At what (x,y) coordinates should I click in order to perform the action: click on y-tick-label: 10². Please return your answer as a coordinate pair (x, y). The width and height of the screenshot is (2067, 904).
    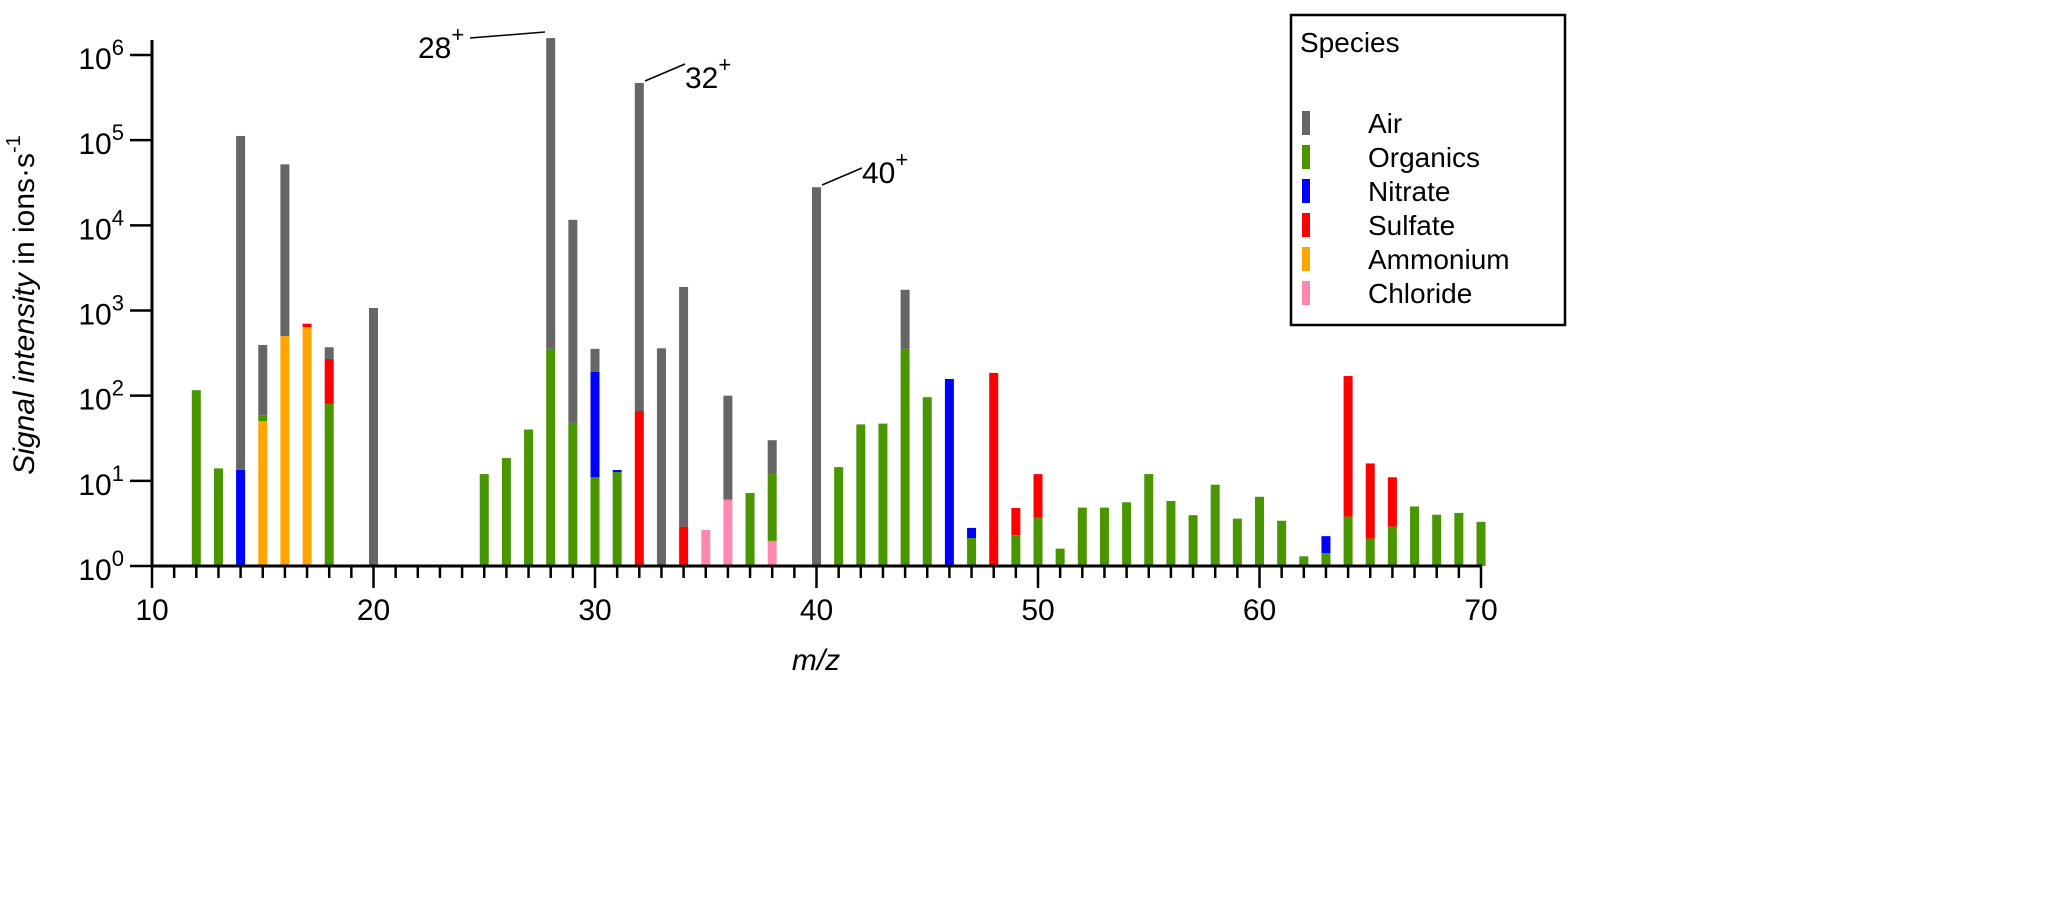
    Looking at the image, I should click on (101, 396).